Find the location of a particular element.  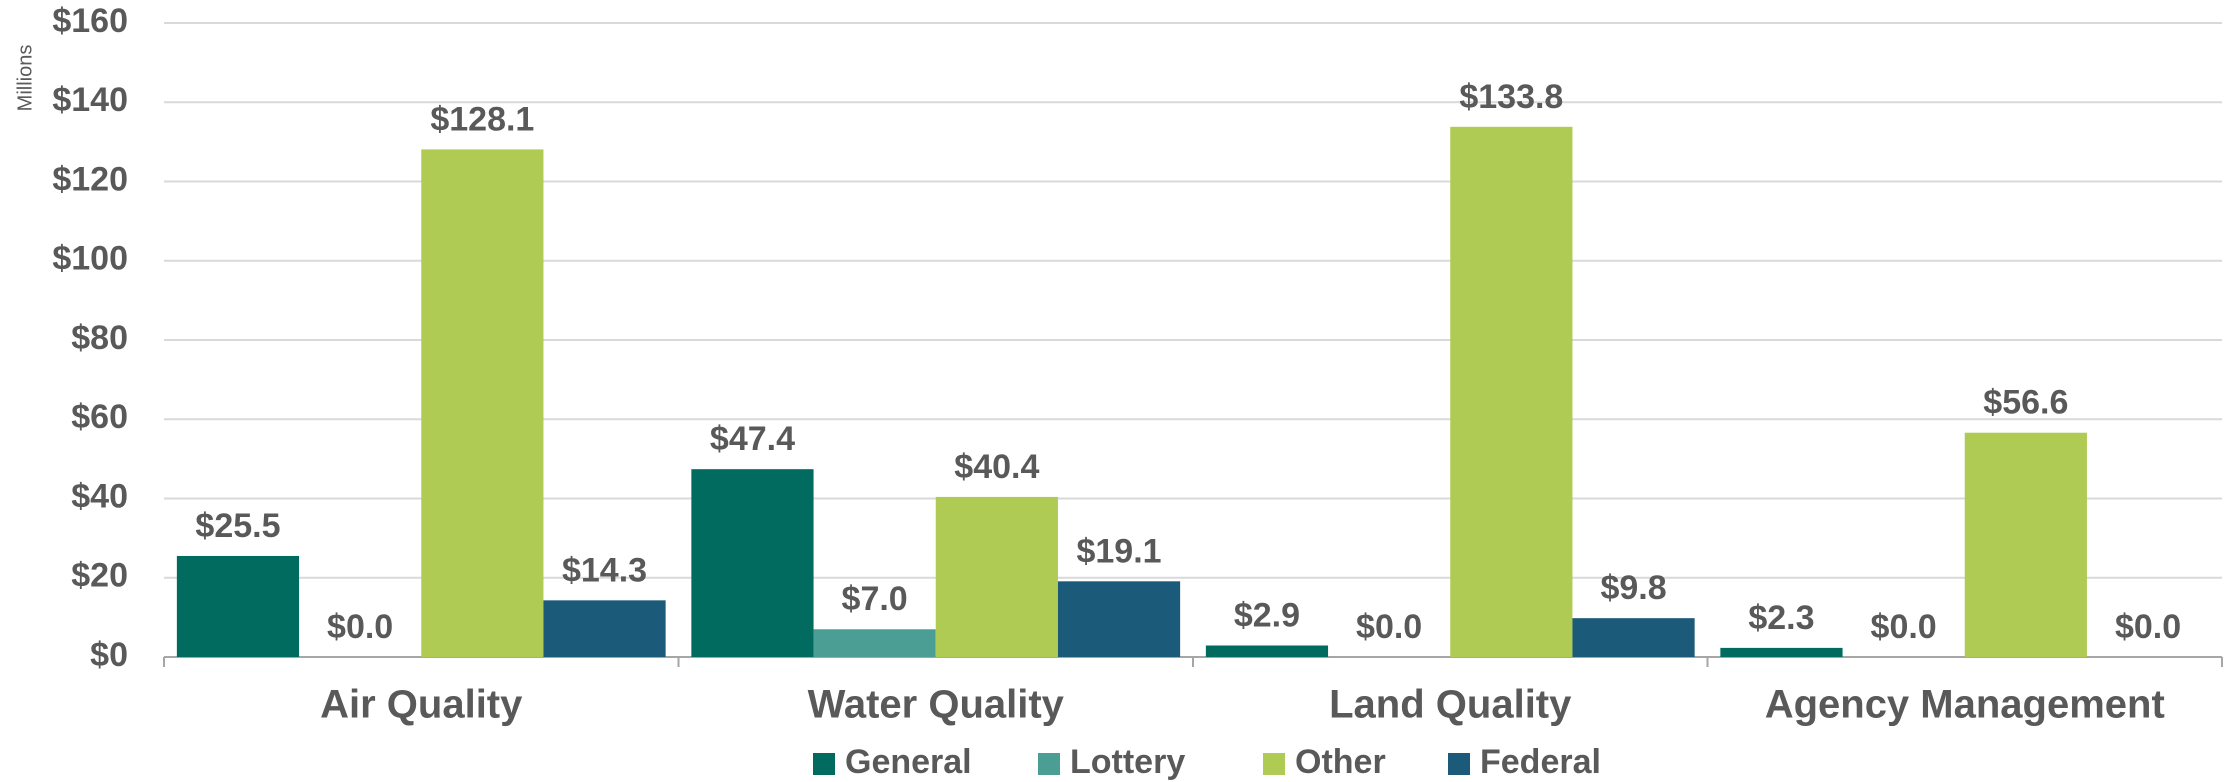

x-tick-label: Agency Management is located at coordinates (1965, 705).